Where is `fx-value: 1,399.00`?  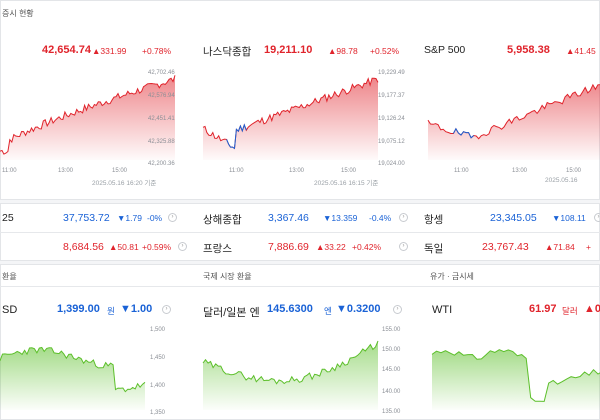 fx-value: 1,399.00 is located at coordinates (78, 309).